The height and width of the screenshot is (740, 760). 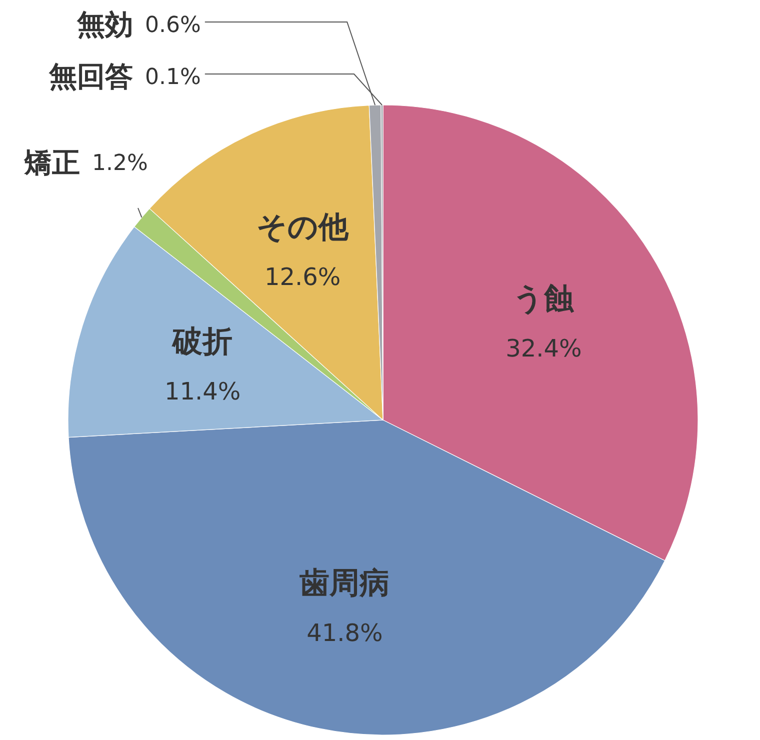 What do you see at coordinates (90, 76) in the screenshot?
I see `slice-label: 無回答` at bounding box center [90, 76].